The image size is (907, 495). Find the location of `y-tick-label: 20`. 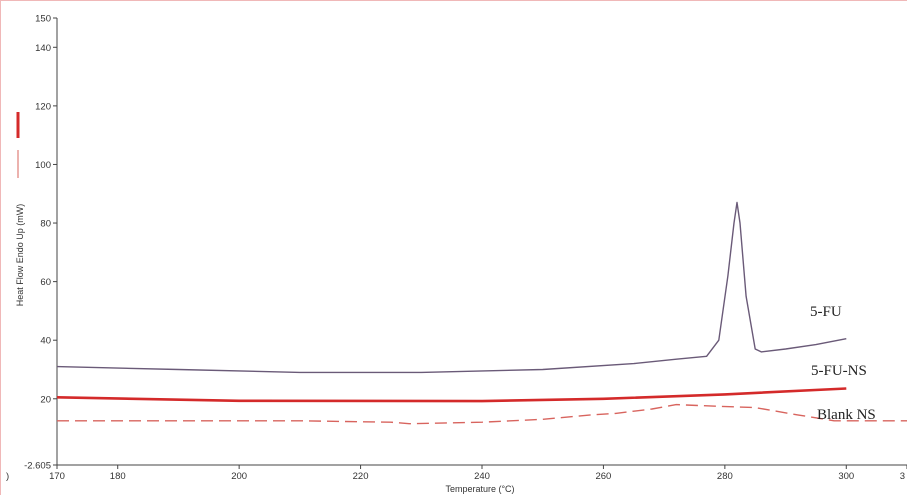

y-tick-label: 20 is located at coordinates (45, 399).